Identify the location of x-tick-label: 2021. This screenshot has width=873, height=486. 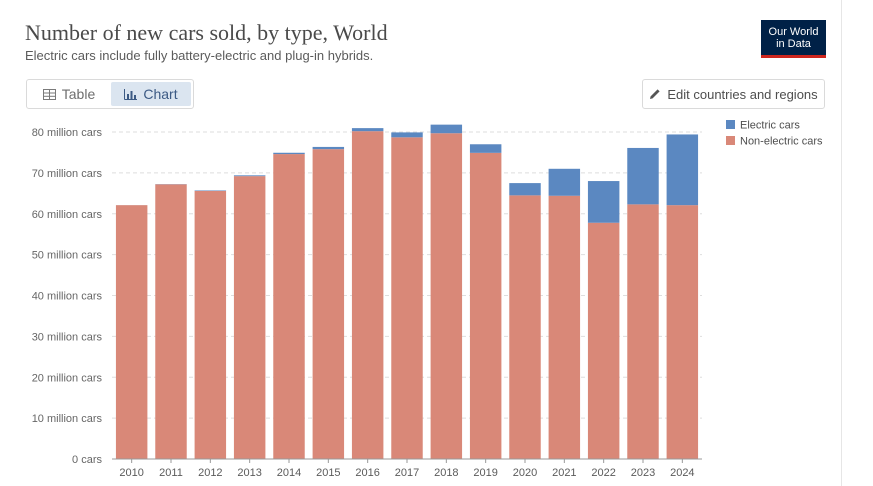
(564, 473).